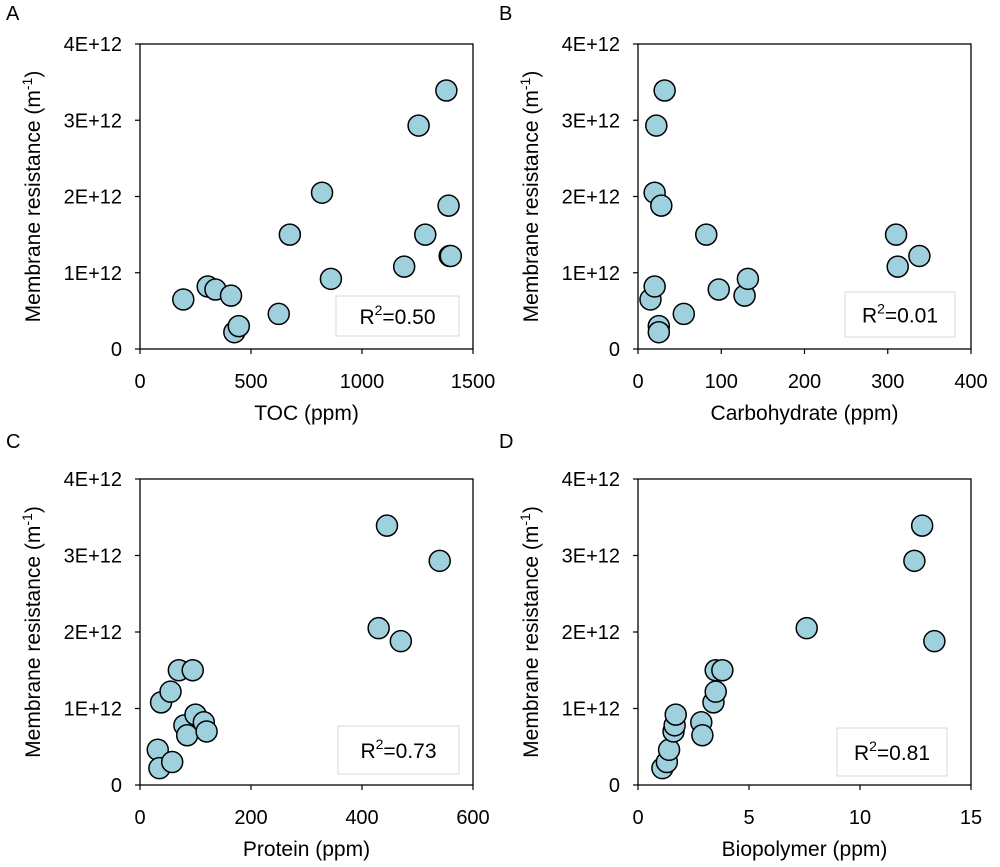  What do you see at coordinates (748, 818) in the screenshot?
I see `x-tick-label: 5` at bounding box center [748, 818].